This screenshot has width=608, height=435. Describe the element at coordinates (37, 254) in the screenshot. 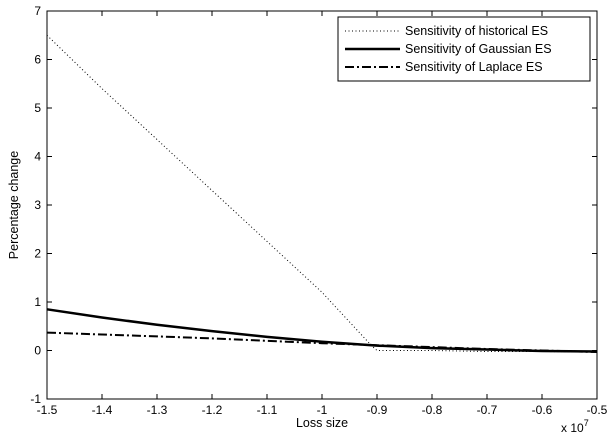

I see `y-tick-label: 2` at that location.